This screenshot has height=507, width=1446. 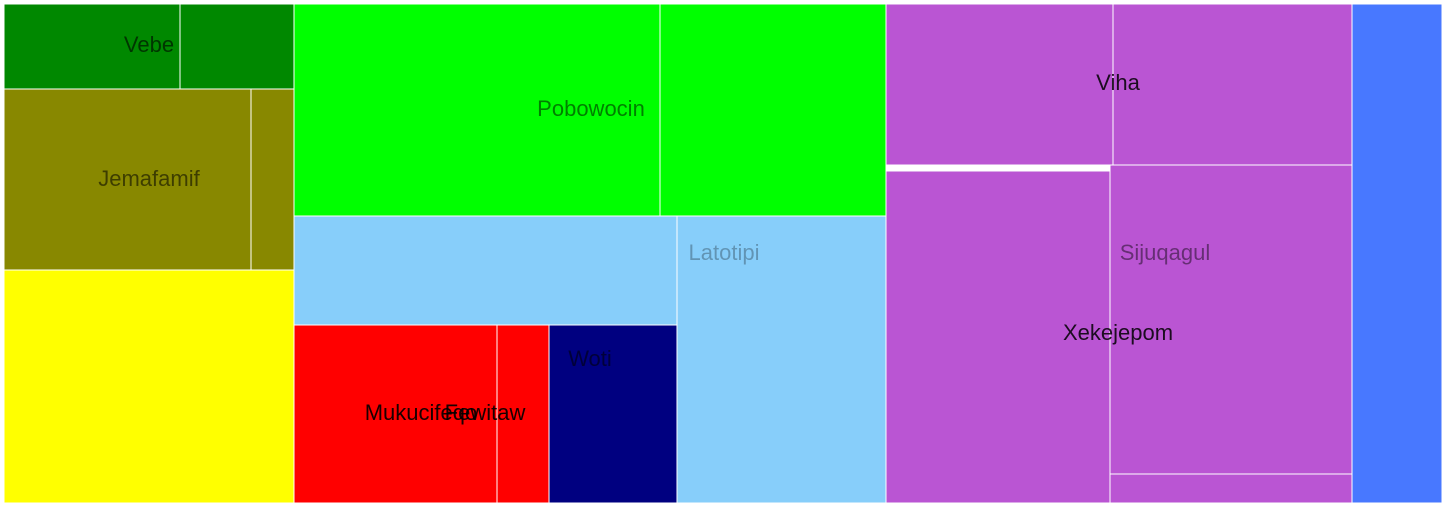 I want to click on treemap-tile-jemafamif, so click(x=127, y=179).